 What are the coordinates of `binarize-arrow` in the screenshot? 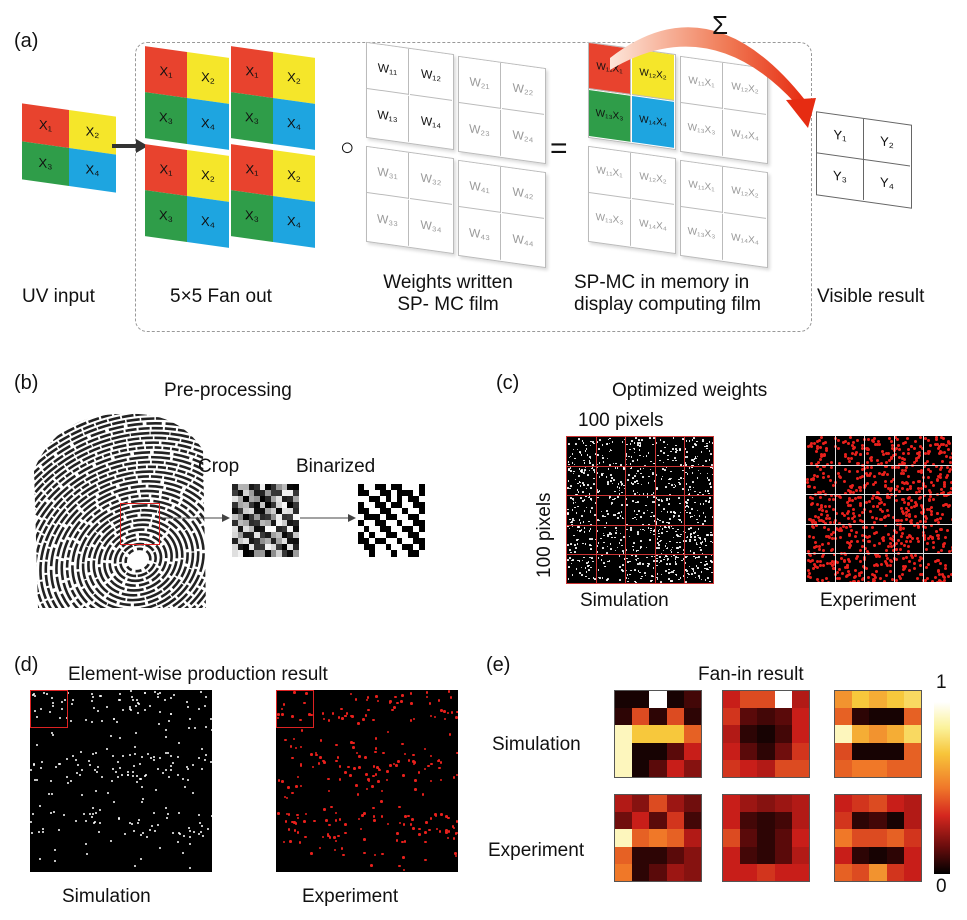 It's located at (328, 518).